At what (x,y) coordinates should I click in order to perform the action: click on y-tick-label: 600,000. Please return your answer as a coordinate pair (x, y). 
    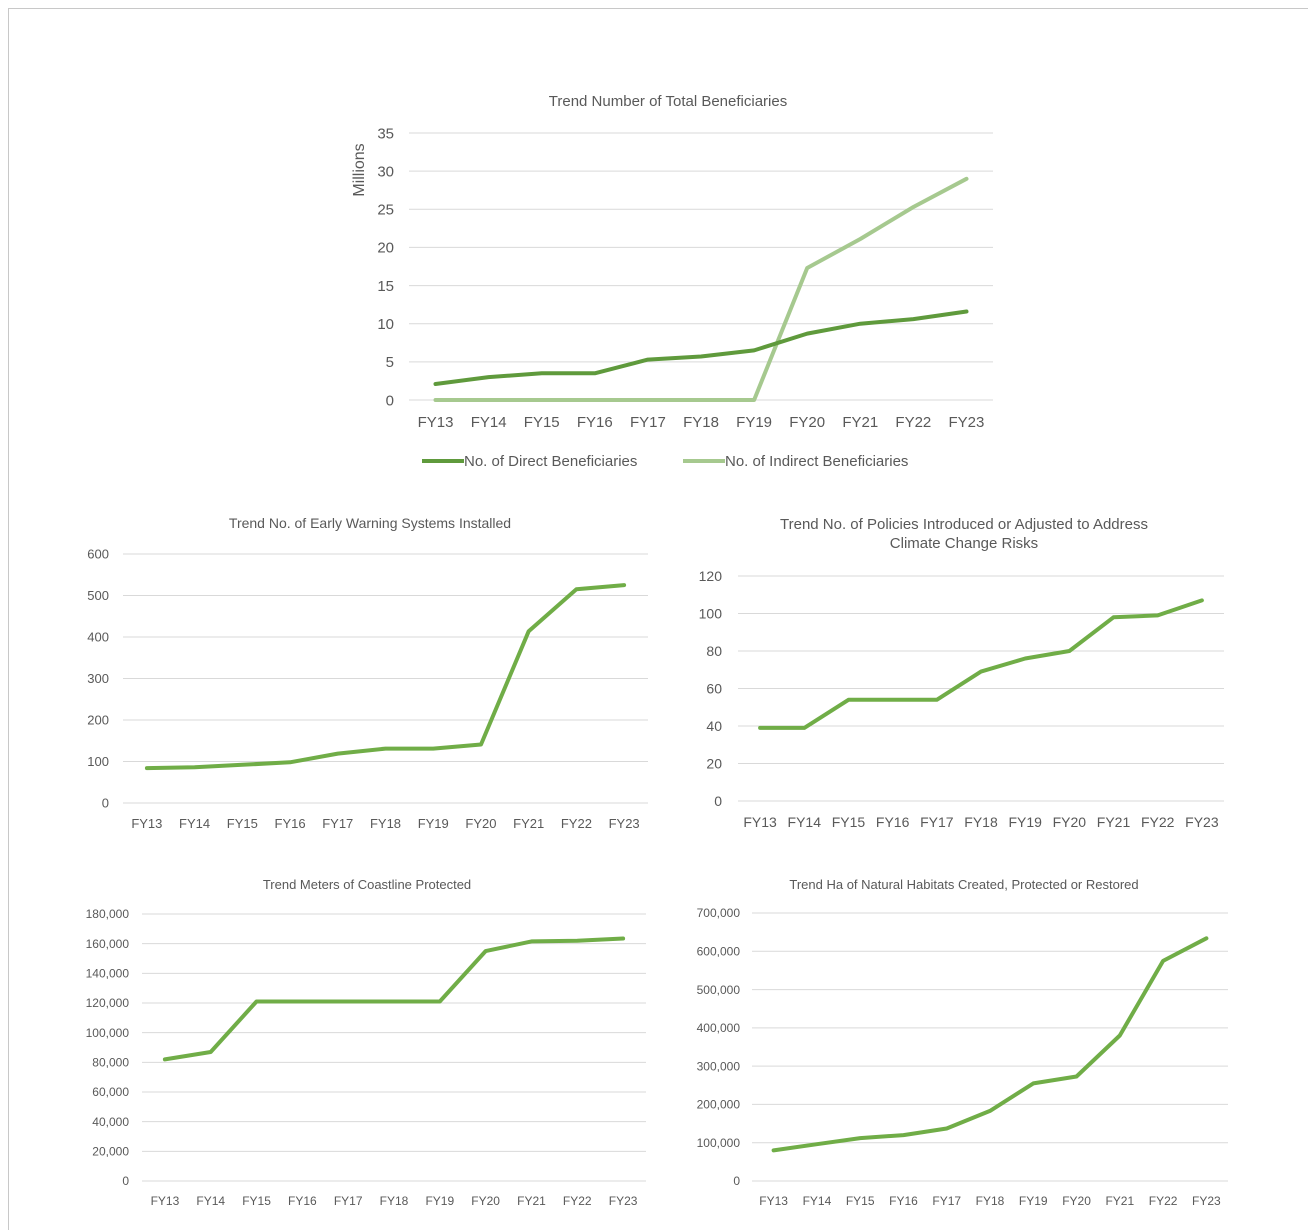
    Looking at the image, I should click on (719, 951).